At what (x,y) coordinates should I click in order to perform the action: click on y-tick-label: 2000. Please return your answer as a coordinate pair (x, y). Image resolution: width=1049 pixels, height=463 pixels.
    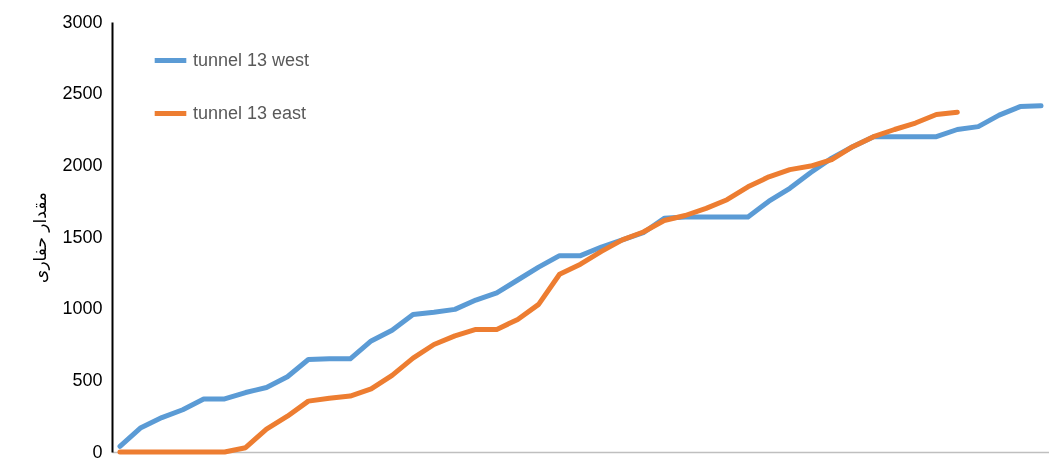
    Looking at the image, I should click on (82, 164).